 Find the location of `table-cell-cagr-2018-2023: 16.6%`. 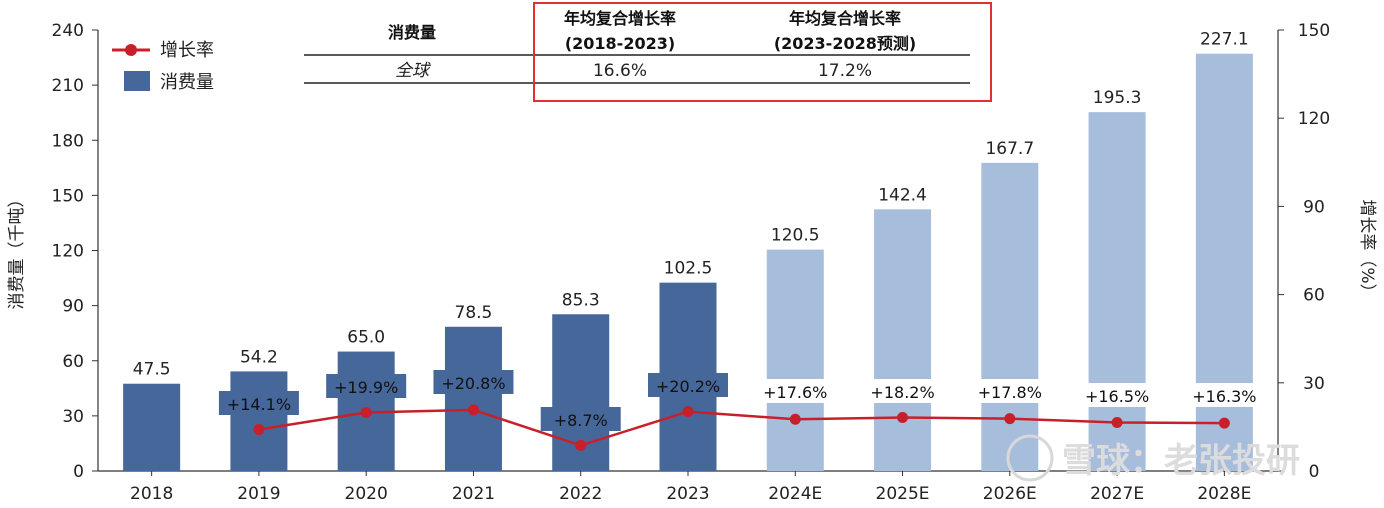

table-cell-cagr-2018-2023: 16.6% is located at coordinates (620, 71).